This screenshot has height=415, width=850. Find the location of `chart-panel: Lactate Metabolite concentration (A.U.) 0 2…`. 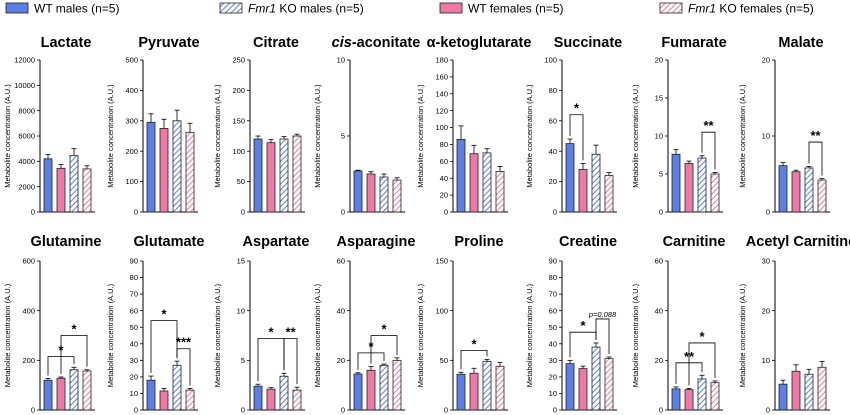

chart-panel: Lactate Metabolite concentration (A.U.) 0 2… is located at coordinates (49, 126).